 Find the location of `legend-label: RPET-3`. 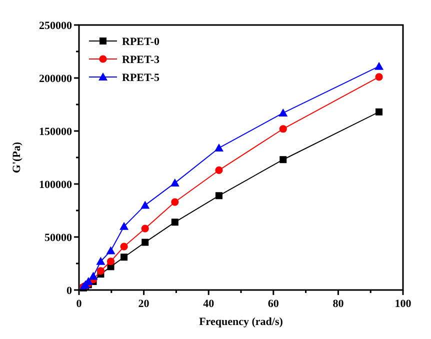

legend-label: RPET-3 is located at coordinates (141, 60).